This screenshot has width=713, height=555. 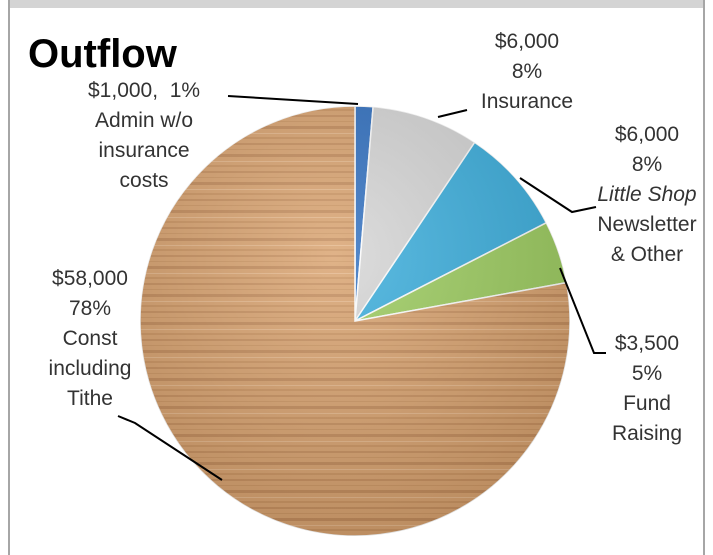 I want to click on window-top-edge, so click(x=356, y=4).